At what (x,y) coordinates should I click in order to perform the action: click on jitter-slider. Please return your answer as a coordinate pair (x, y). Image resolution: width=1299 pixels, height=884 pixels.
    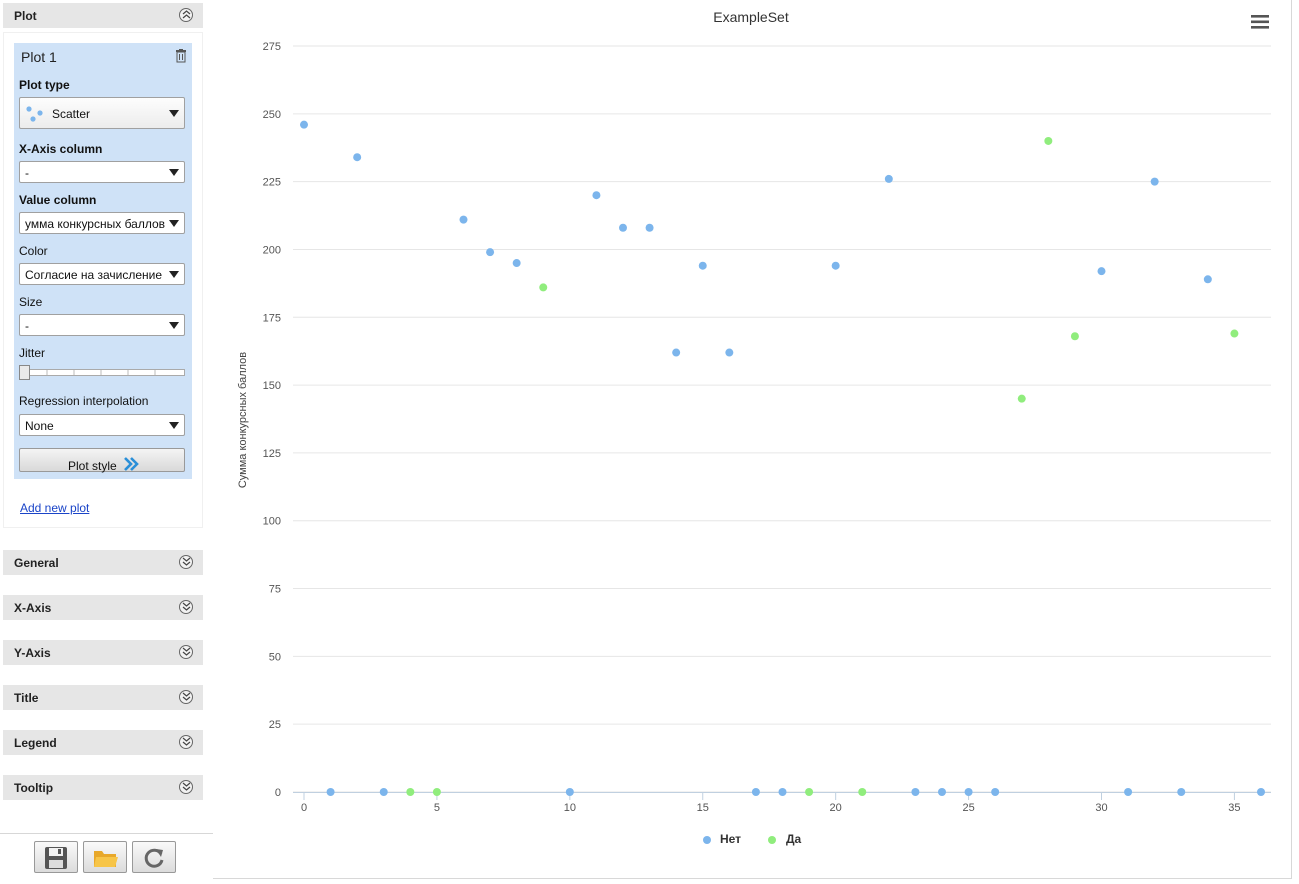
    Looking at the image, I should click on (102, 372).